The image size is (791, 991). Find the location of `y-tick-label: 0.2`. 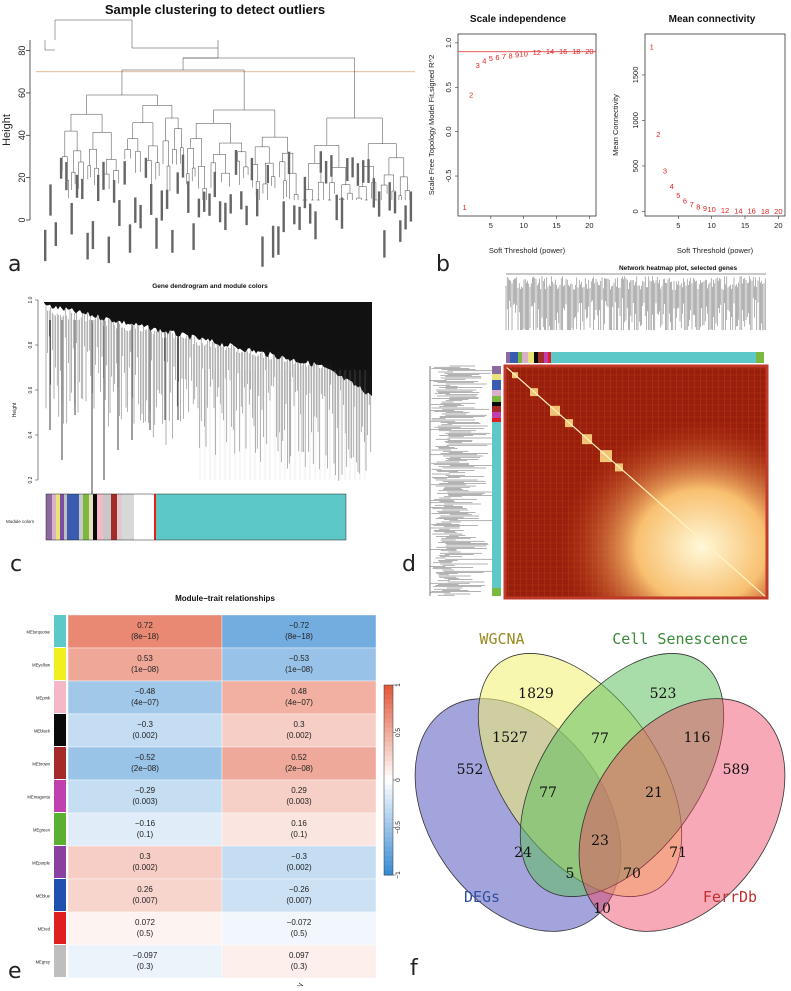

y-tick-label: 0.2 is located at coordinates (31, 479).